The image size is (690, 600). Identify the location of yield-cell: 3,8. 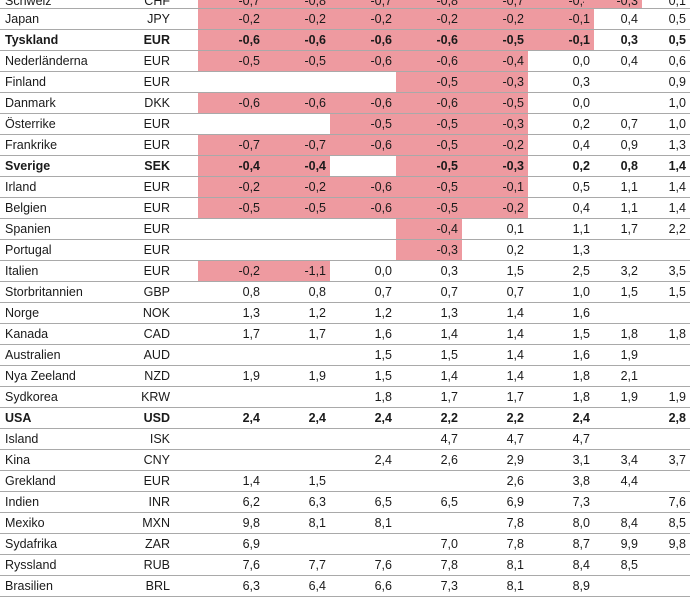
(581, 481).